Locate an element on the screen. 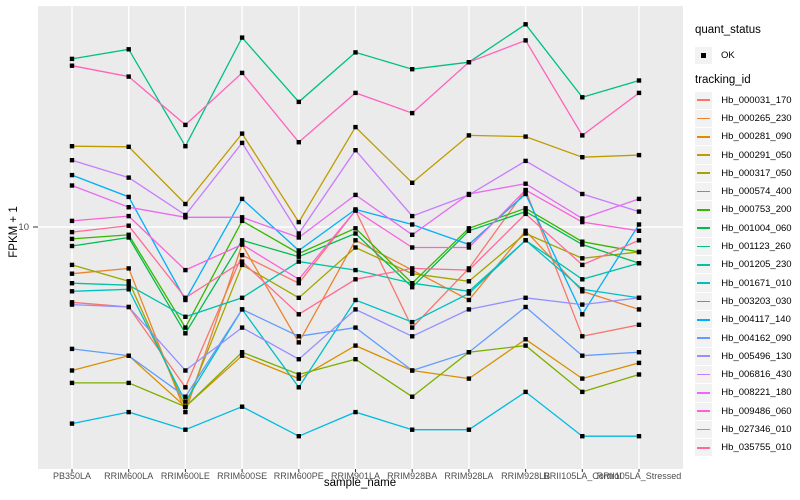  legend-item-Hb_006816_430: Hb_006816_430 is located at coordinates (743, 374).